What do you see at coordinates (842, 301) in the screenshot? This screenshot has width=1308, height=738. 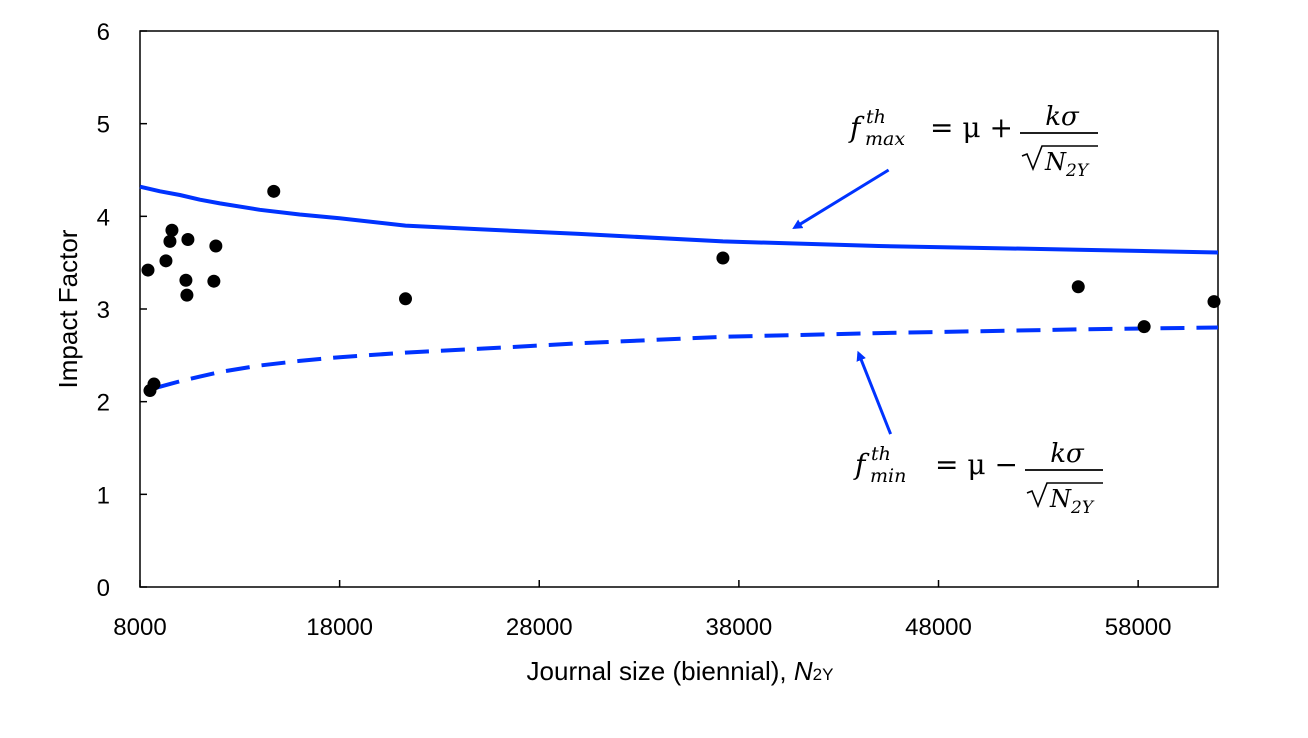 I see `annotation-arrows` at bounding box center [842, 301].